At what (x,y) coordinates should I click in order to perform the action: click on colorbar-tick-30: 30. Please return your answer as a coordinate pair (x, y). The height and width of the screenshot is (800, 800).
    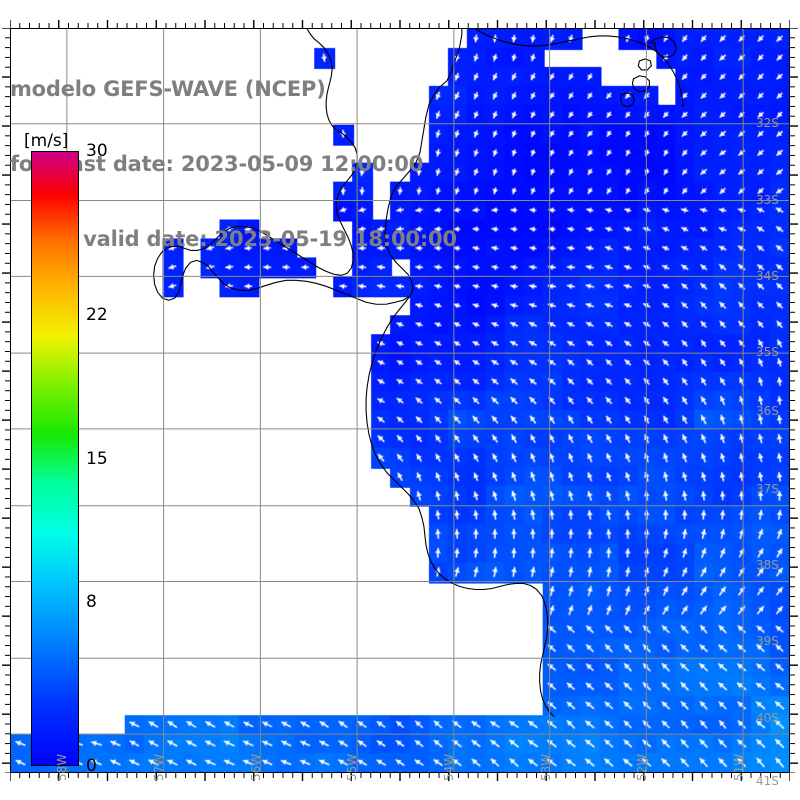
    Looking at the image, I should click on (97, 151).